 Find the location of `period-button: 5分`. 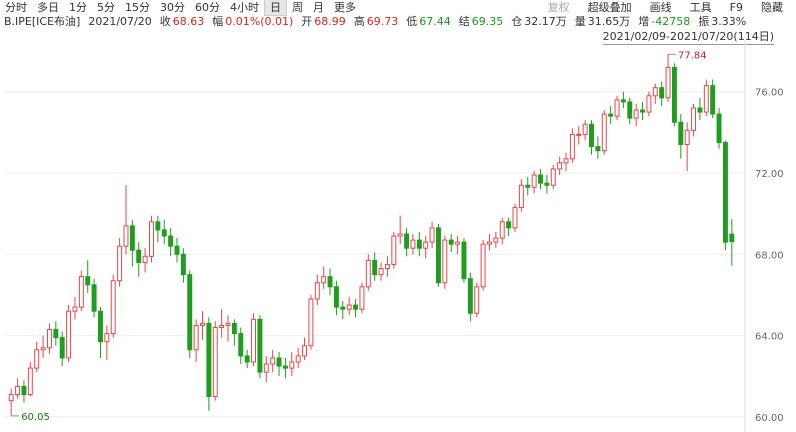

period-button: 5分 is located at coordinates (106, 7).